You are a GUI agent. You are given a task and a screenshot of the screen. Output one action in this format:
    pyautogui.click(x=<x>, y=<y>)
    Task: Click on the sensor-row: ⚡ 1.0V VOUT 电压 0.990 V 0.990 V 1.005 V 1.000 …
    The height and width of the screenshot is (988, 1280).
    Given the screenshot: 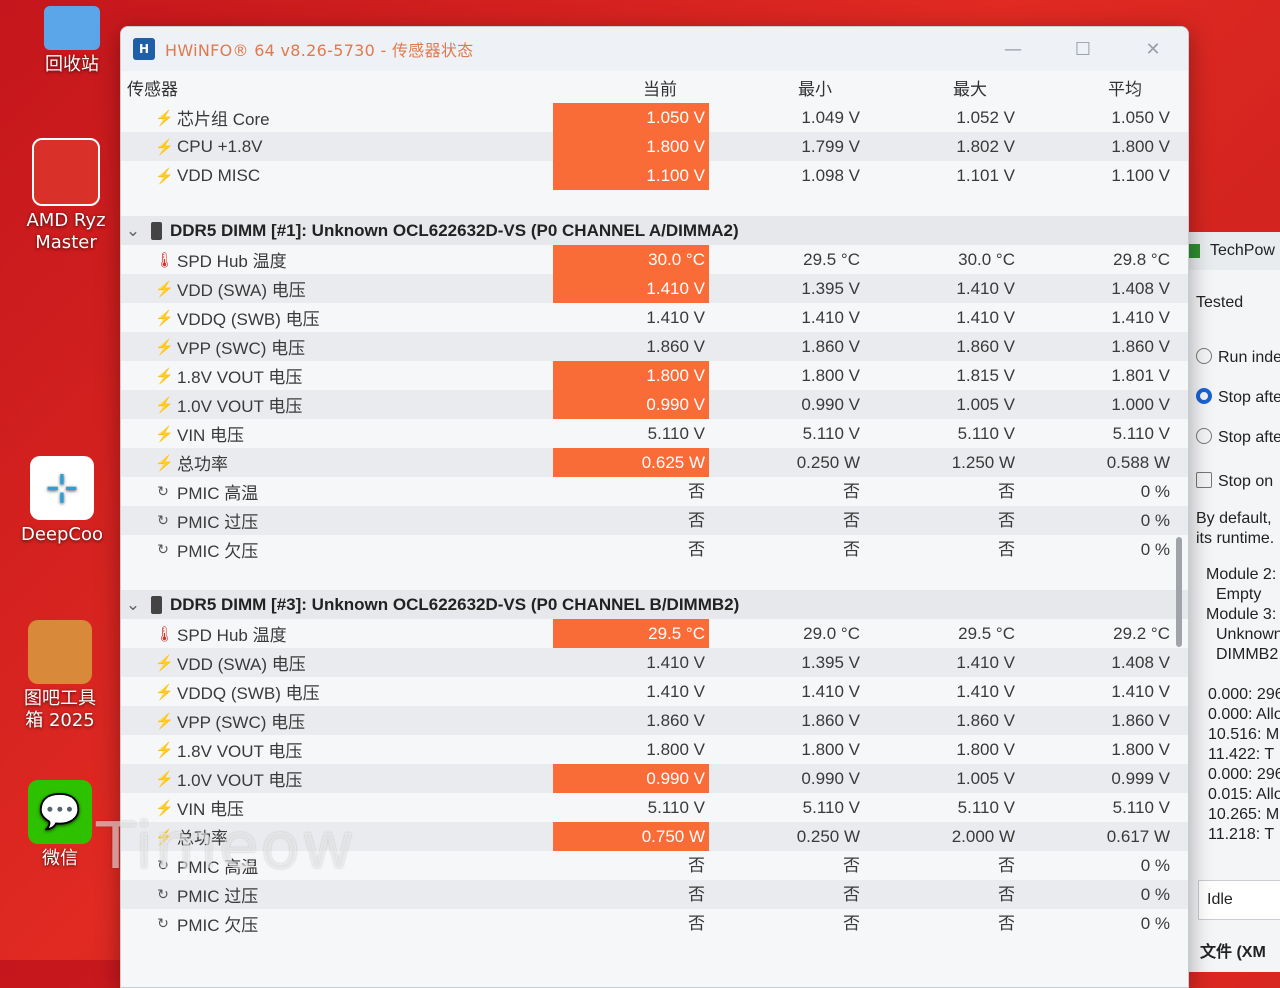 What is the action you would take?
    pyautogui.click(x=654, y=404)
    